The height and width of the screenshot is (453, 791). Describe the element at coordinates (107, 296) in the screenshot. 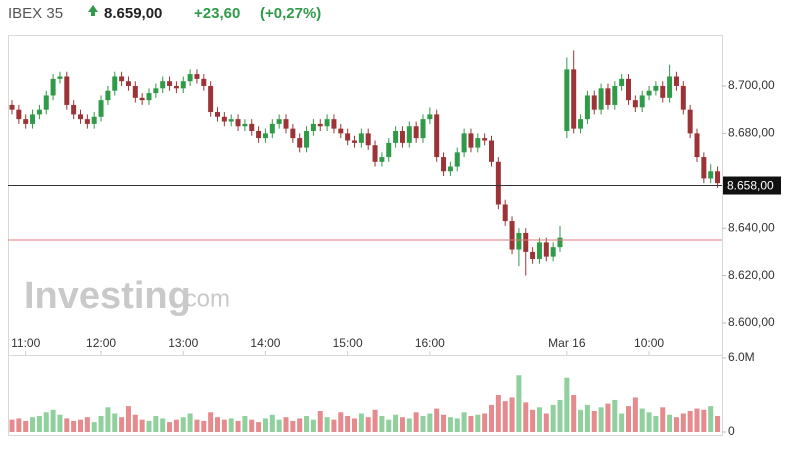

I see `watermark-main: Investing` at that location.